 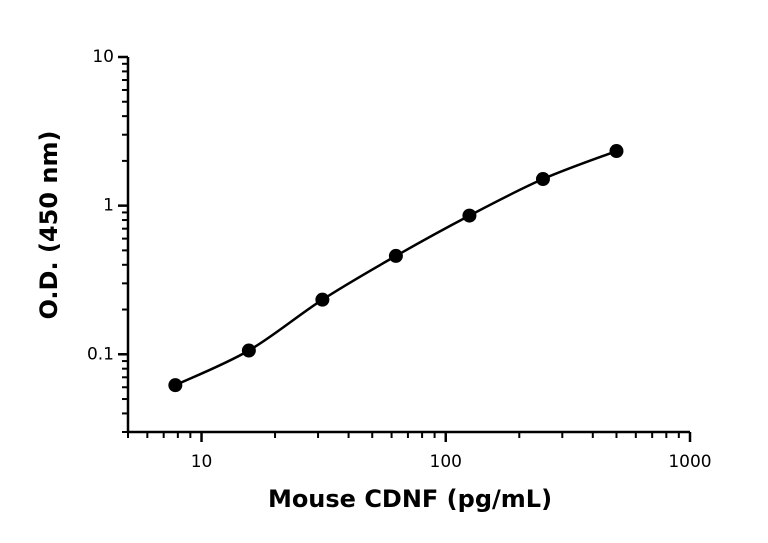 I want to click on x-tick-label: 1000, so click(x=689, y=462).